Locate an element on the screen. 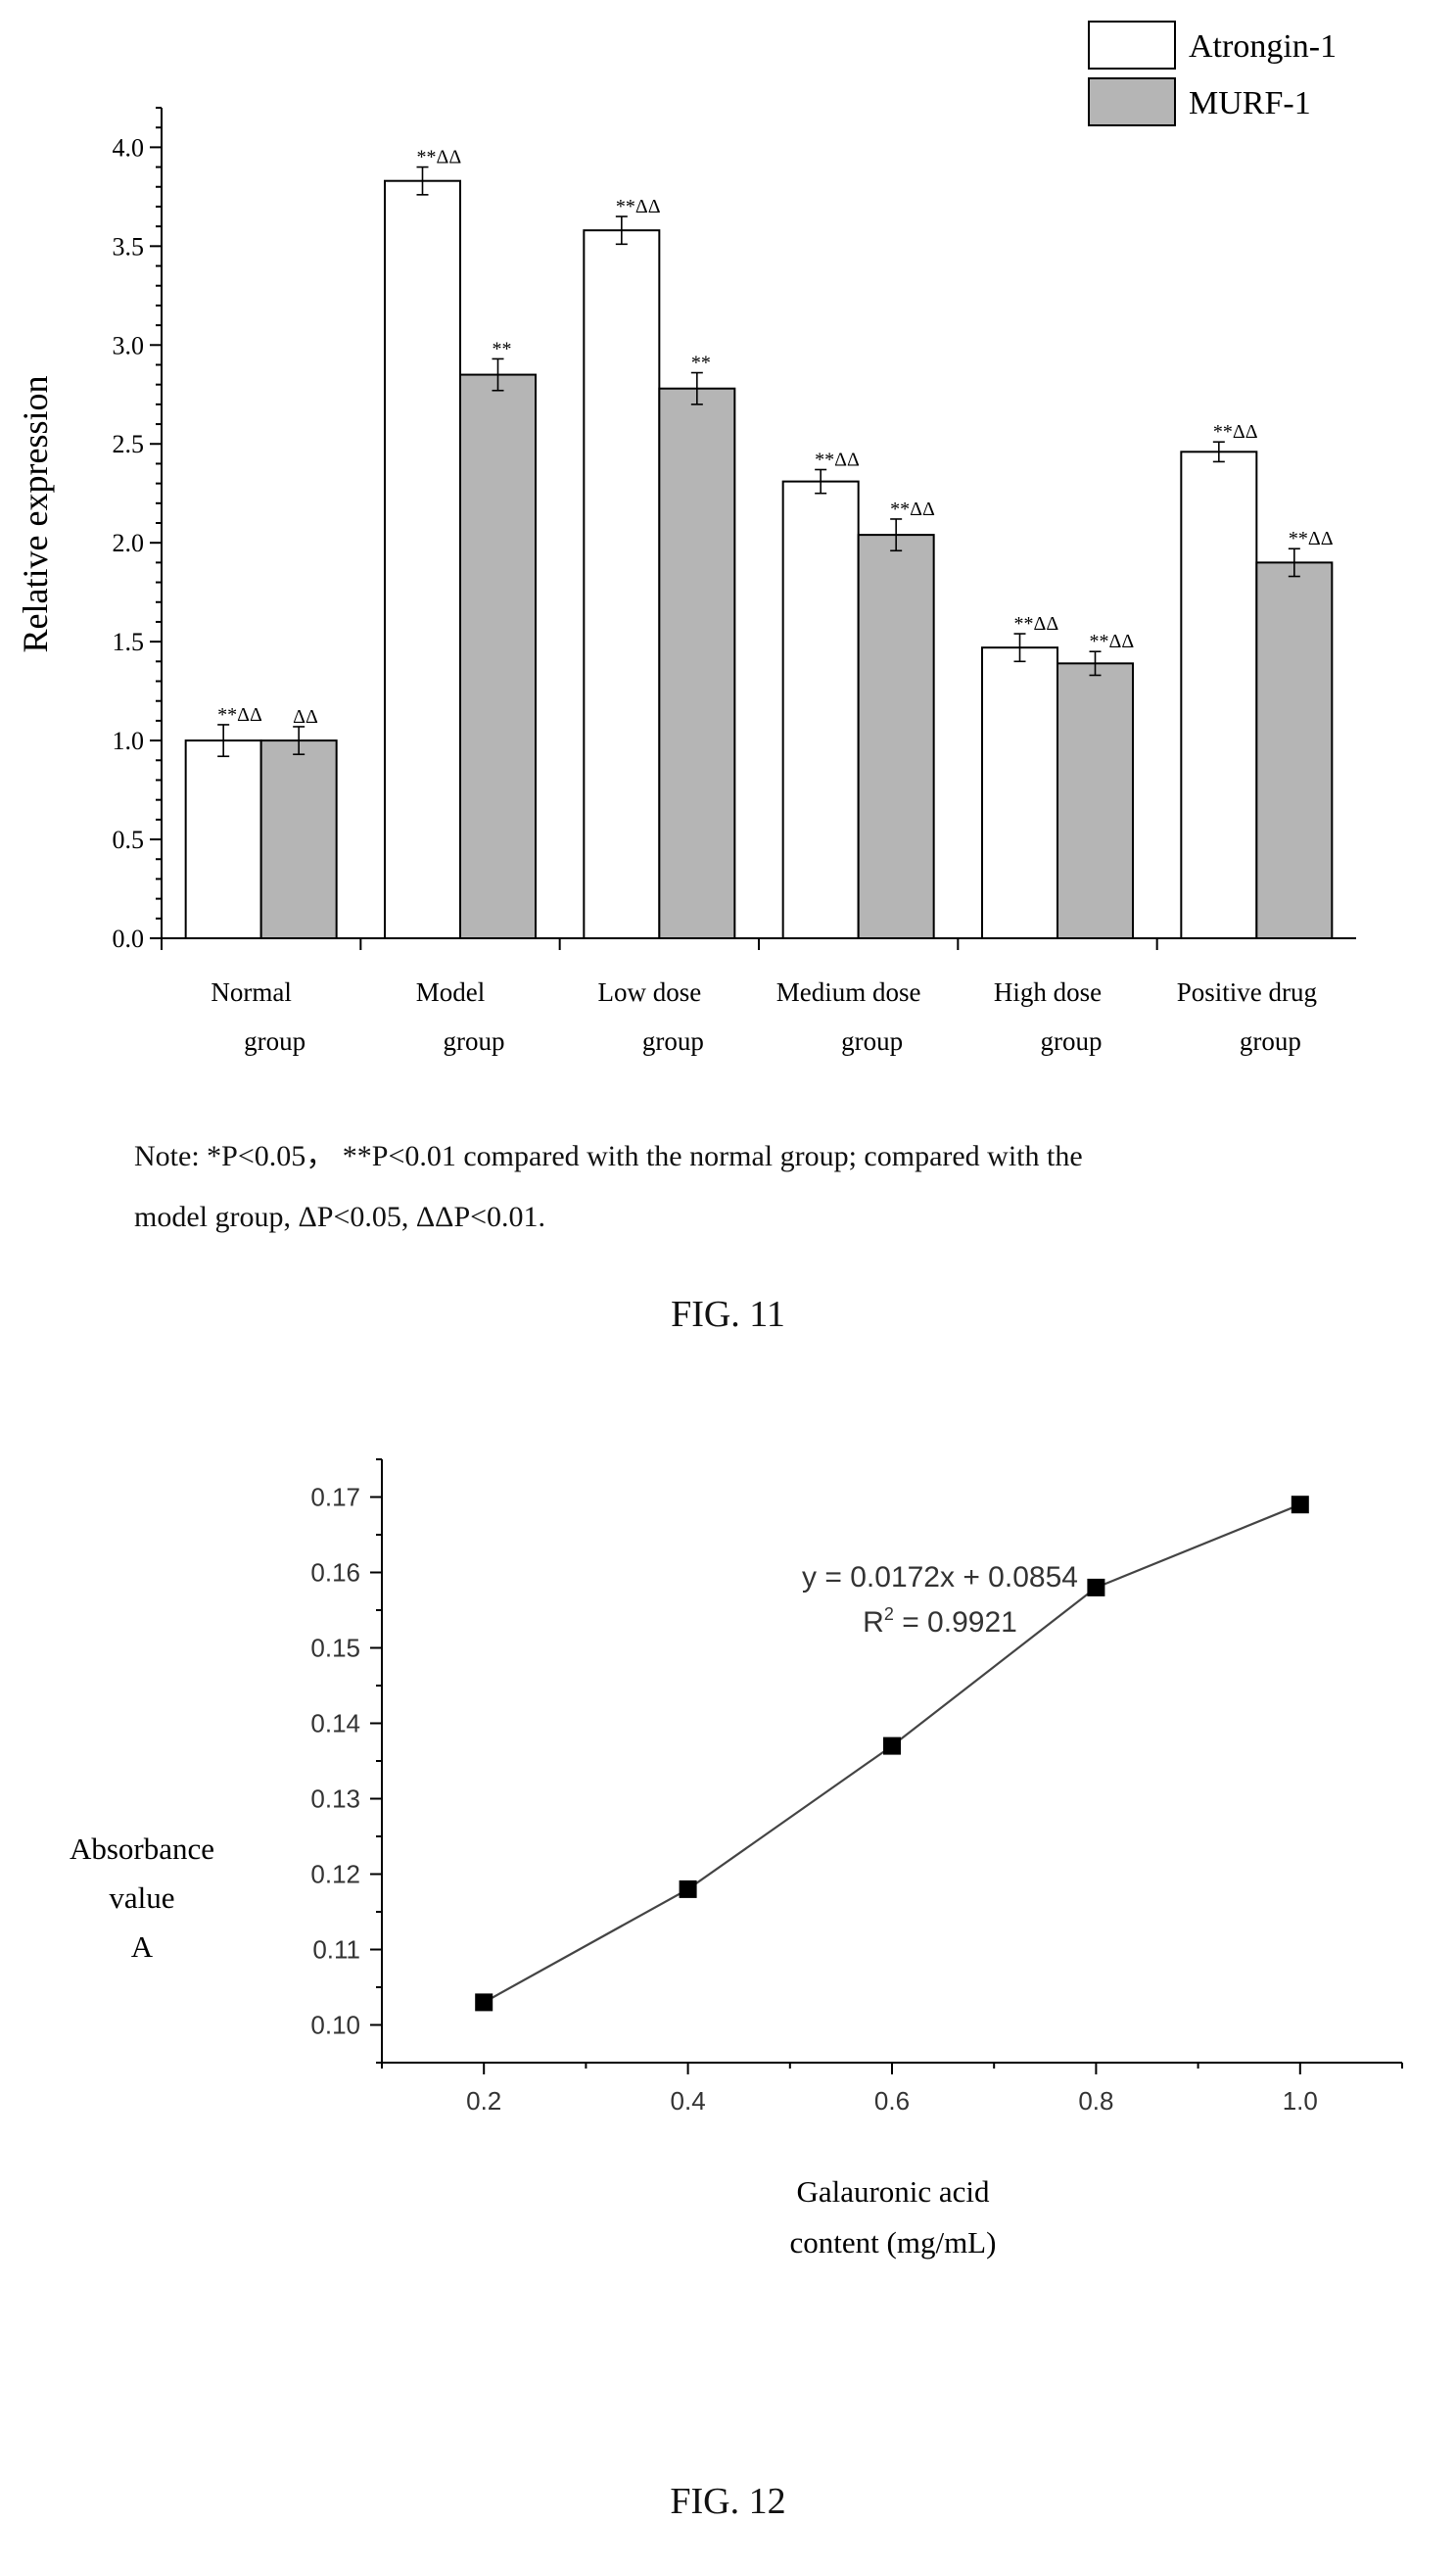  x-tick-label-line: Positive drug is located at coordinates (1247, 992).